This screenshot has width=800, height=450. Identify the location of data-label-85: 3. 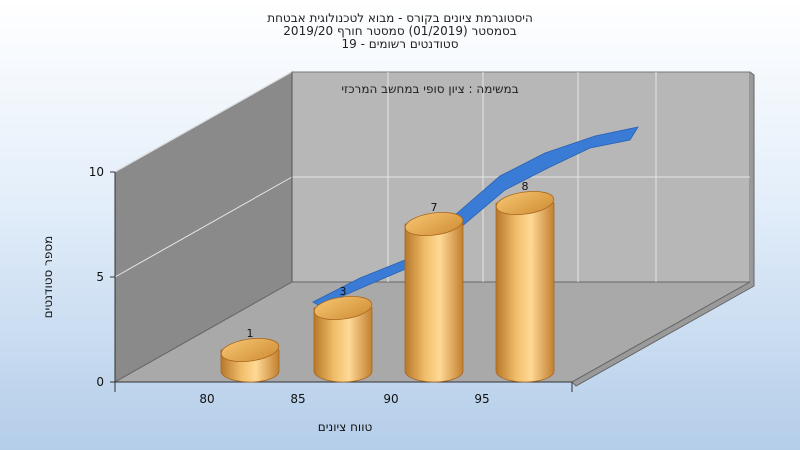
(343, 291).